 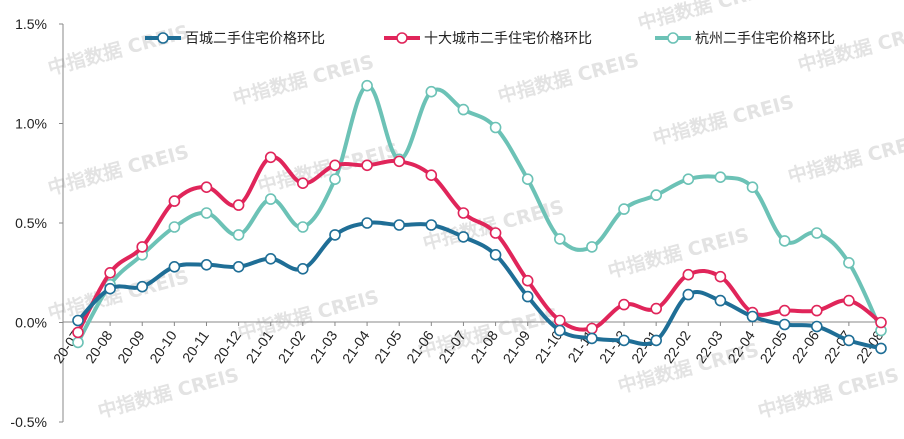 I want to click on legend-label: 十大城市二手住宅价格环比, so click(x=508, y=38).